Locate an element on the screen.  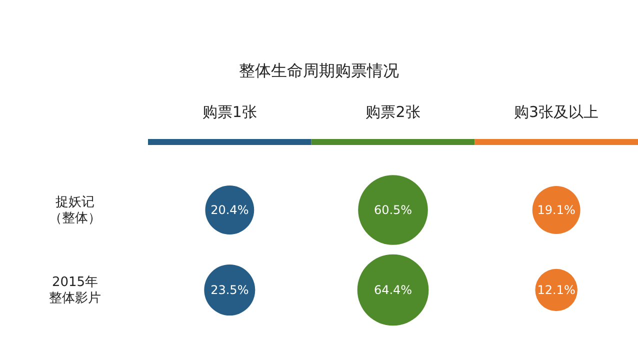
category-label: 2015年整体影片 is located at coordinates (75, 290).